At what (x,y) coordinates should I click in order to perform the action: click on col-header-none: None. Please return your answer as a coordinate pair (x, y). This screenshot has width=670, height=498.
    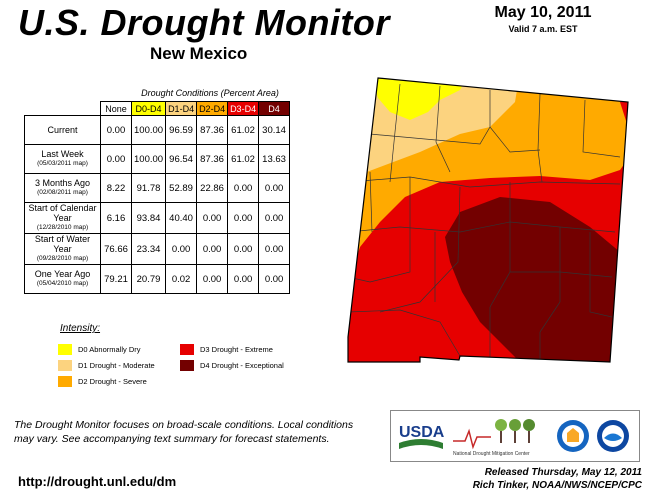
    Looking at the image, I should click on (116, 108).